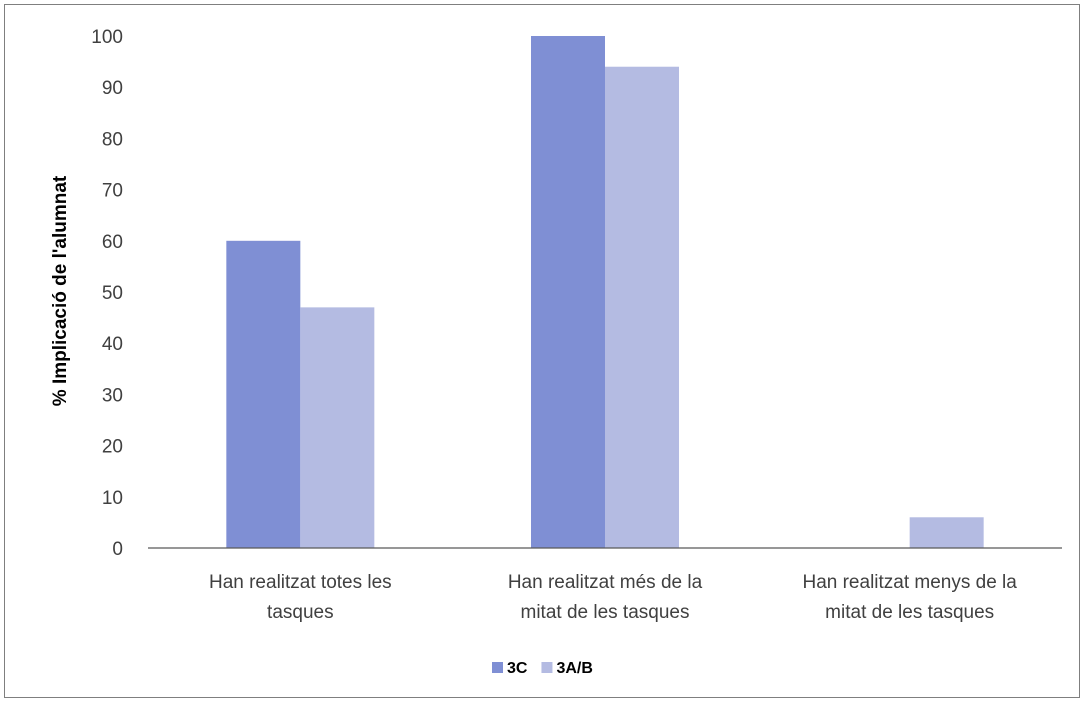  What do you see at coordinates (574, 668) in the screenshot?
I see `legend-entry: 3A/B` at bounding box center [574, 668].